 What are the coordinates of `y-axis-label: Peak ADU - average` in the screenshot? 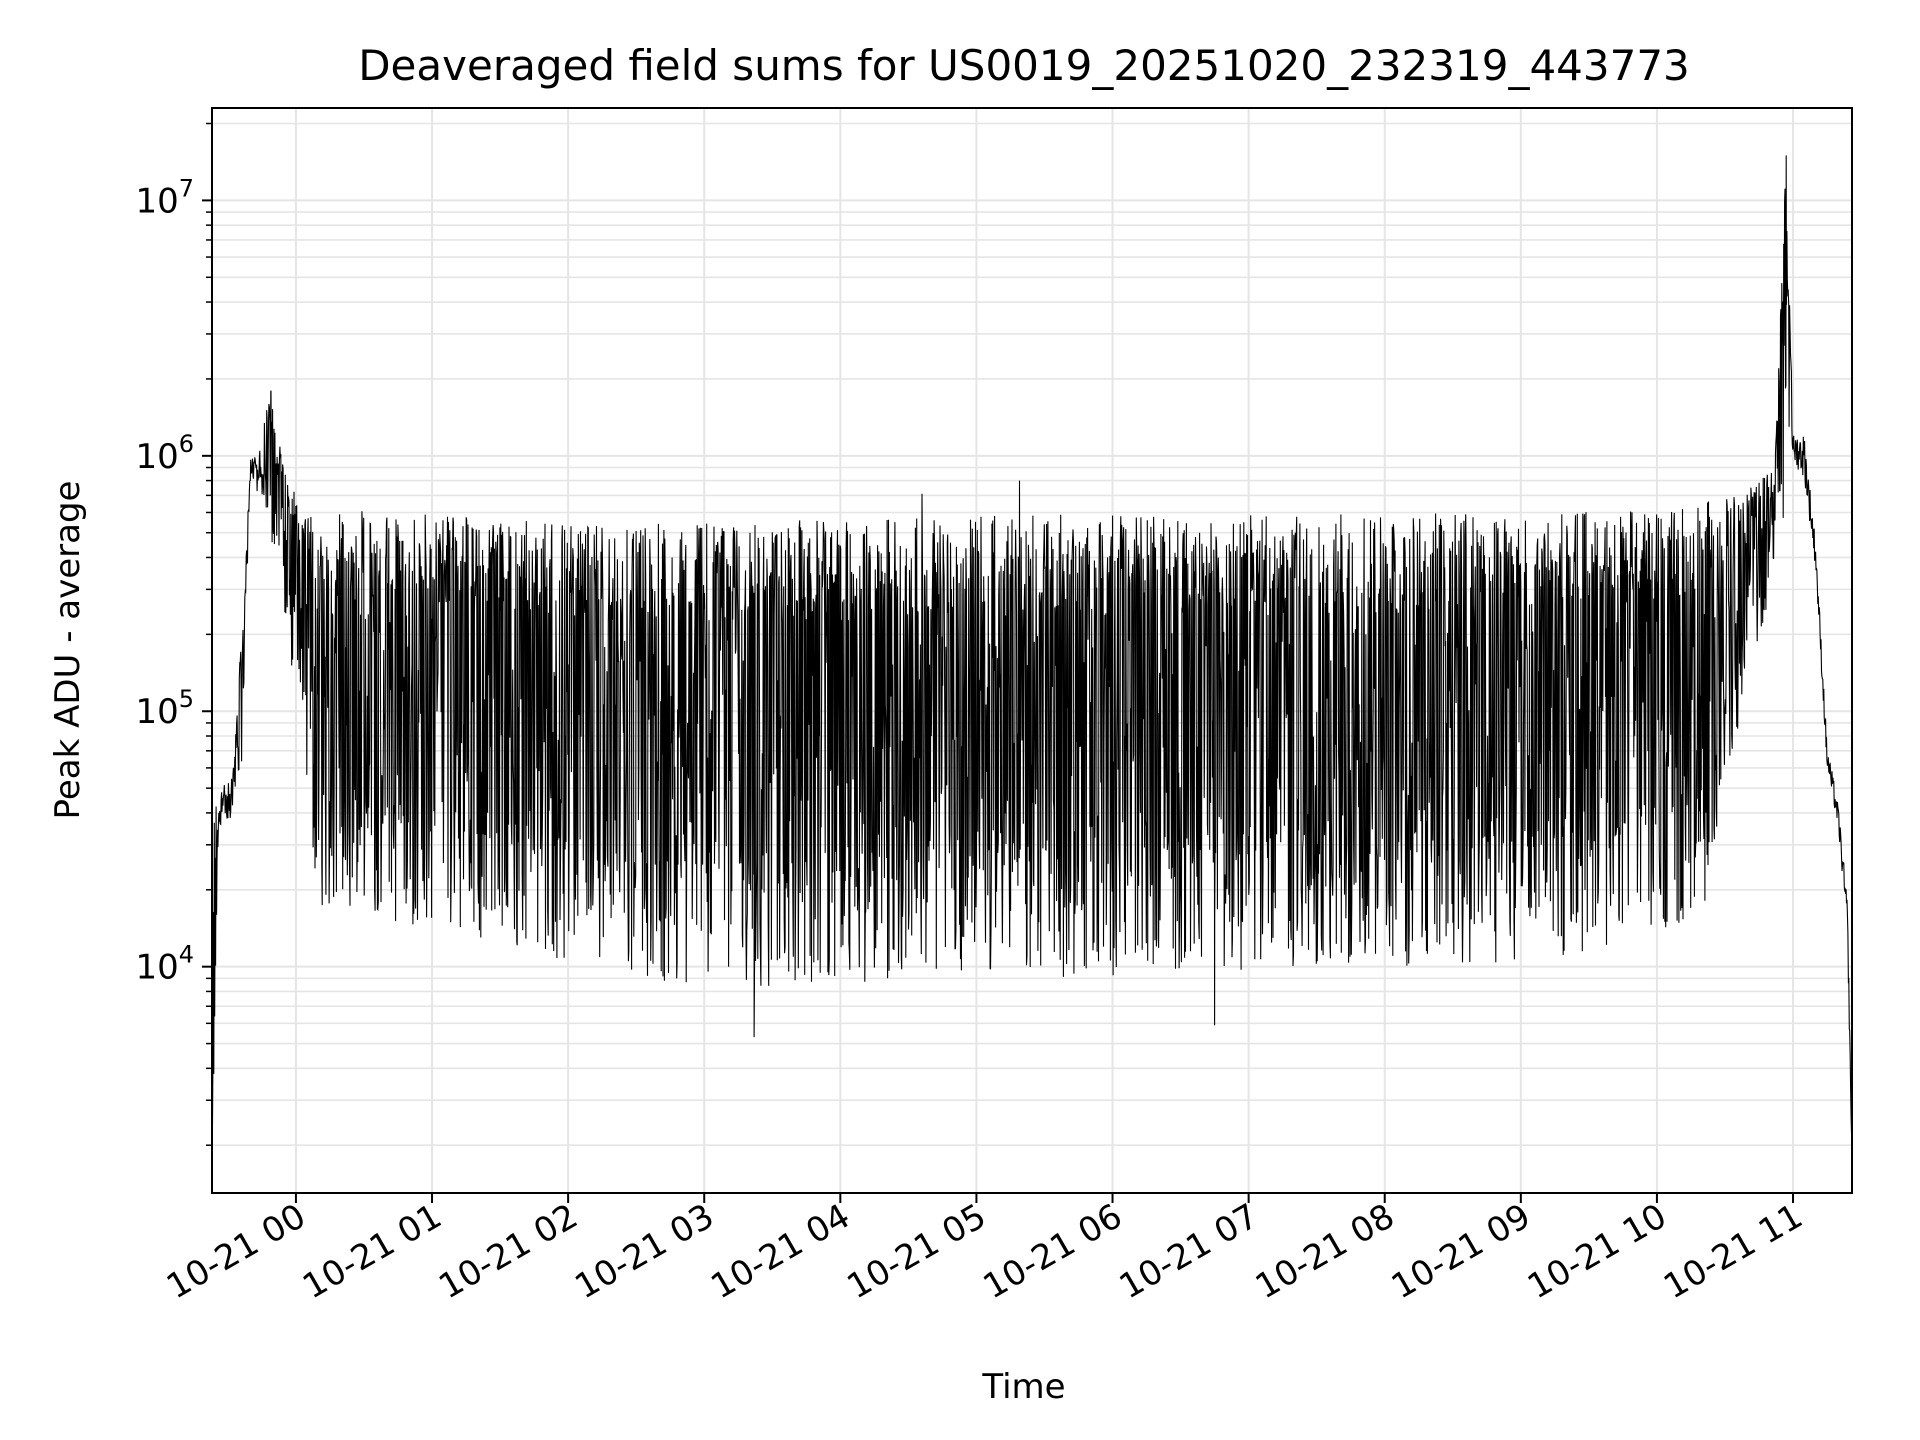 It's located at (68, 650).